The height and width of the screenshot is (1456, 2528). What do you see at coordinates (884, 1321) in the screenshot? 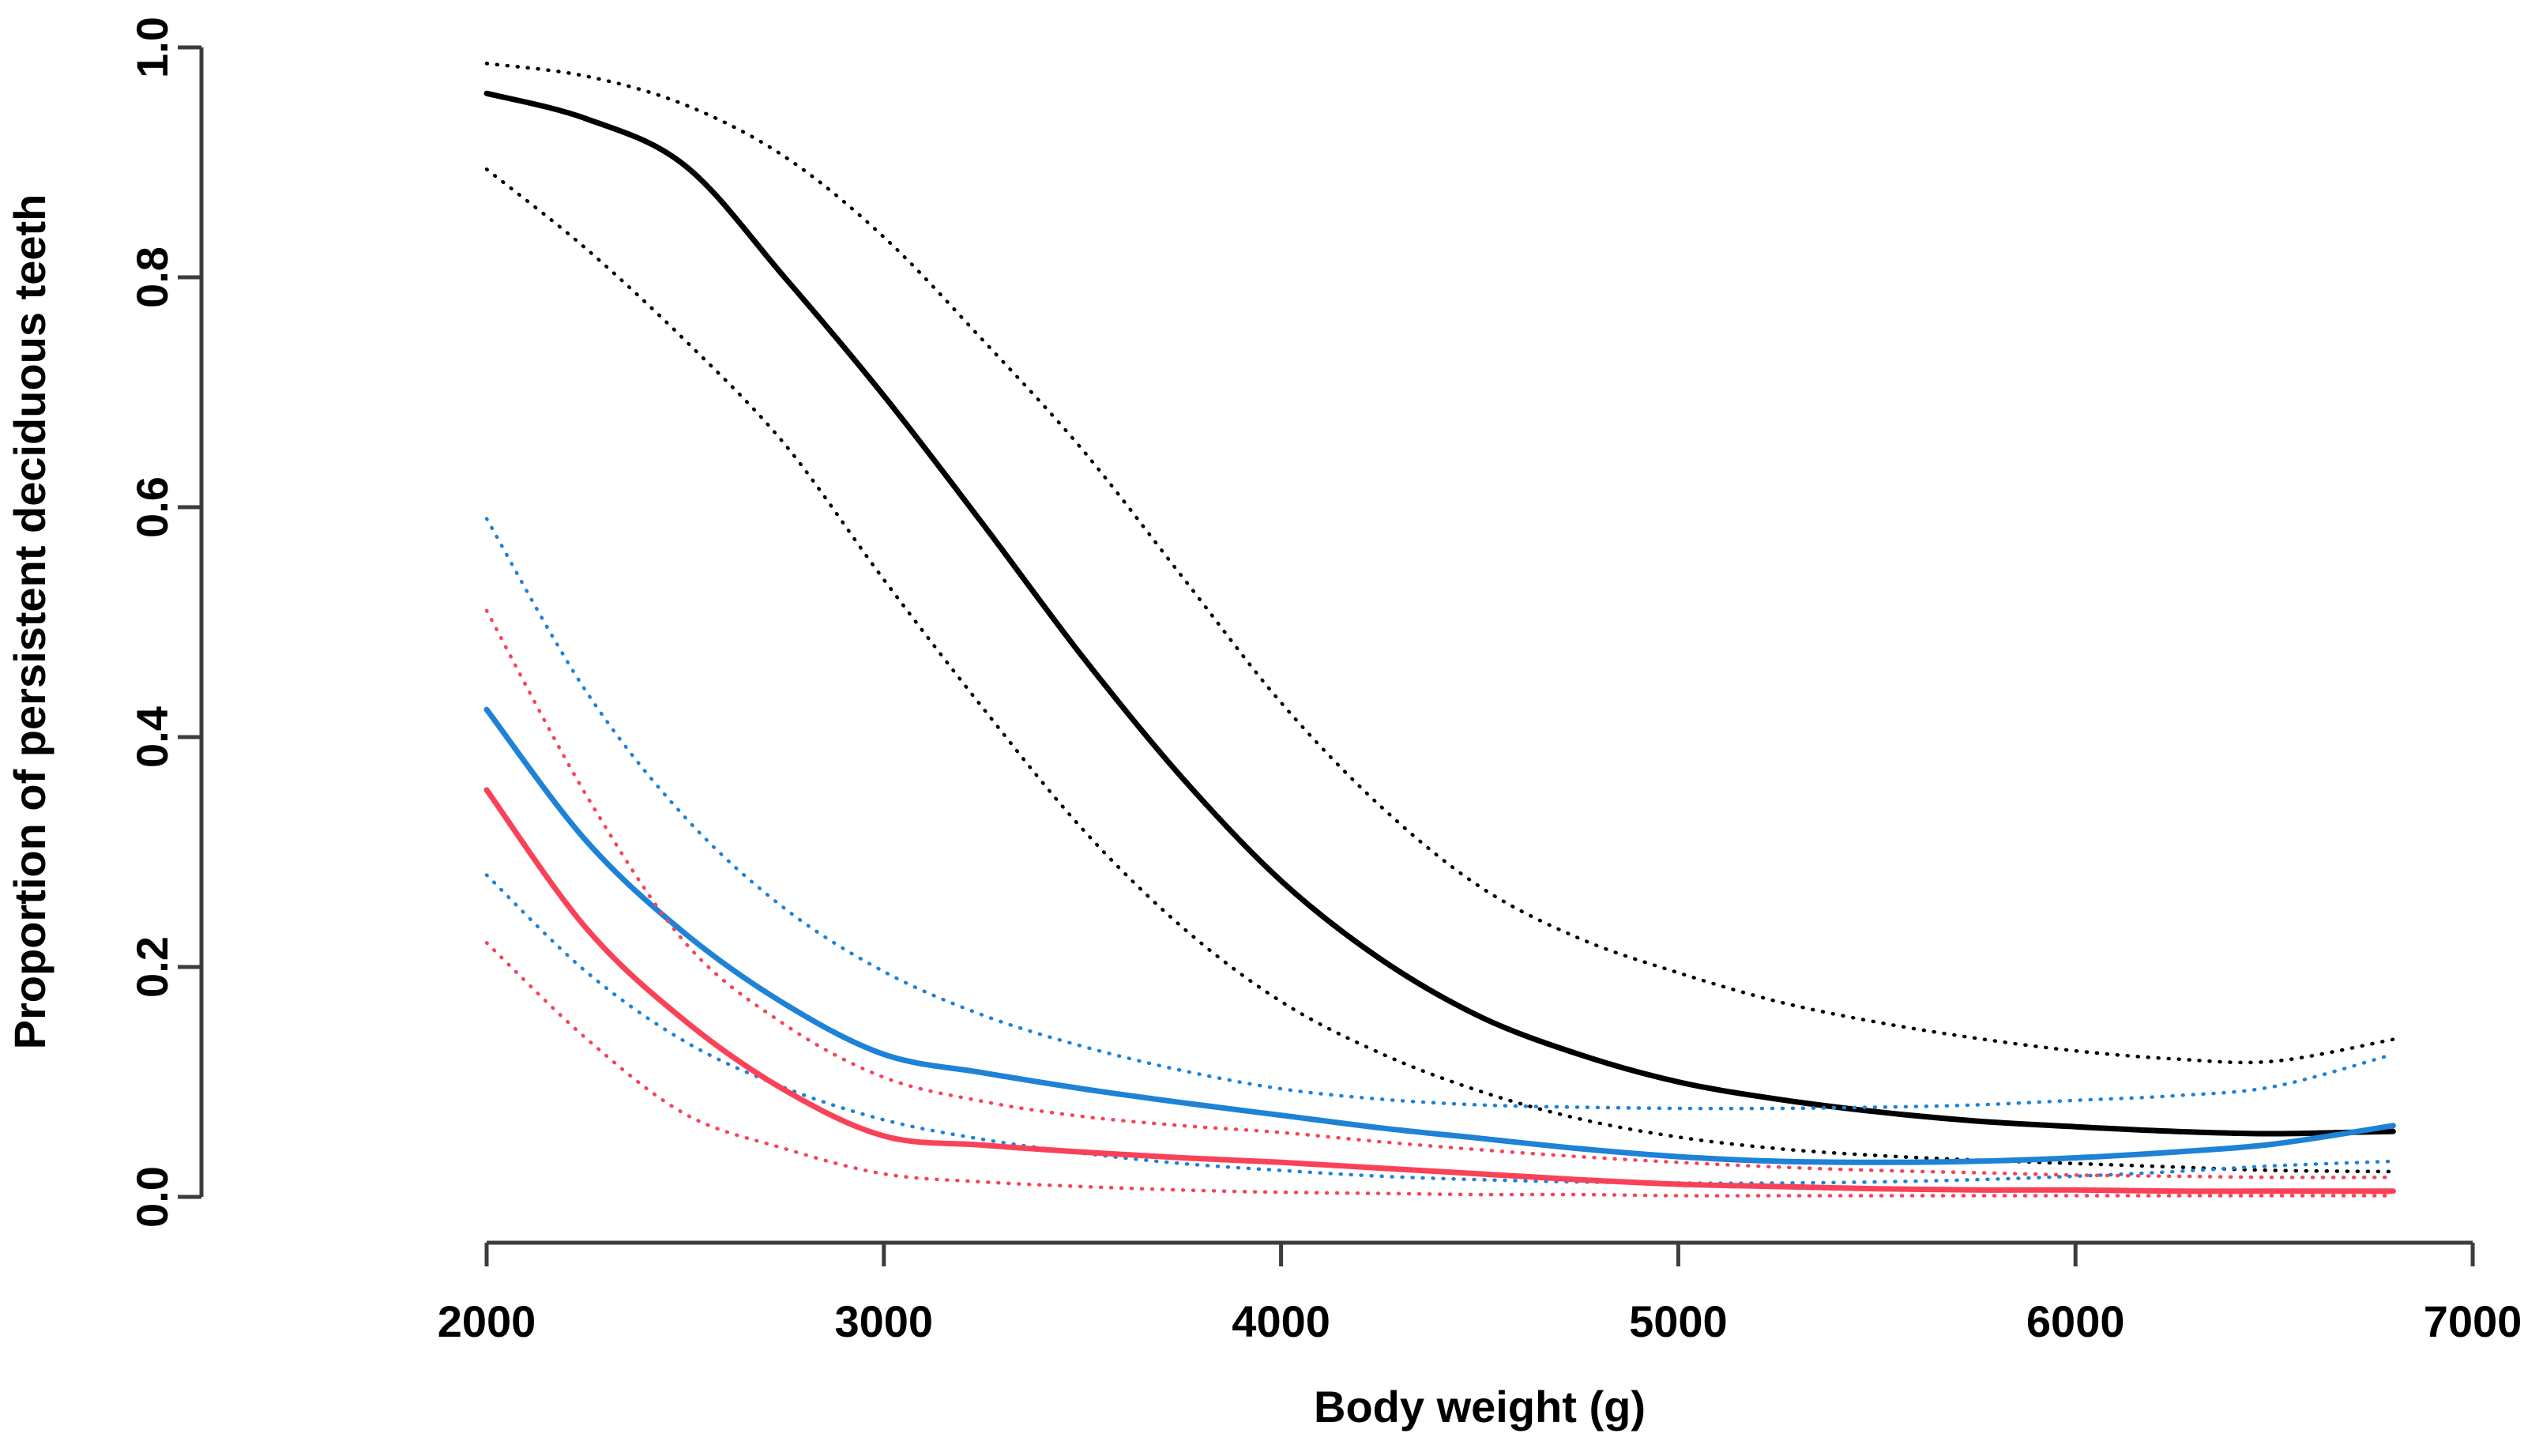
I see `x-tick-label-3000: 3000` at bounding box center [884, 1321].